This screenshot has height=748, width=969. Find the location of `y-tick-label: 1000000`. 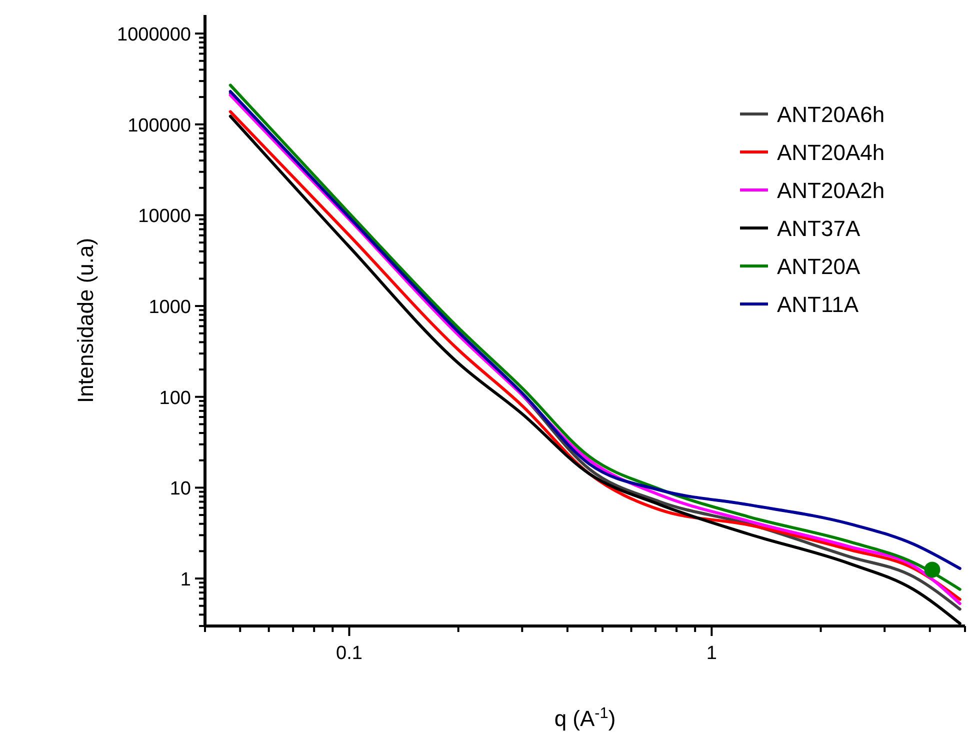

y-tick-label: 1000000 is located at coordinates (154, 35).